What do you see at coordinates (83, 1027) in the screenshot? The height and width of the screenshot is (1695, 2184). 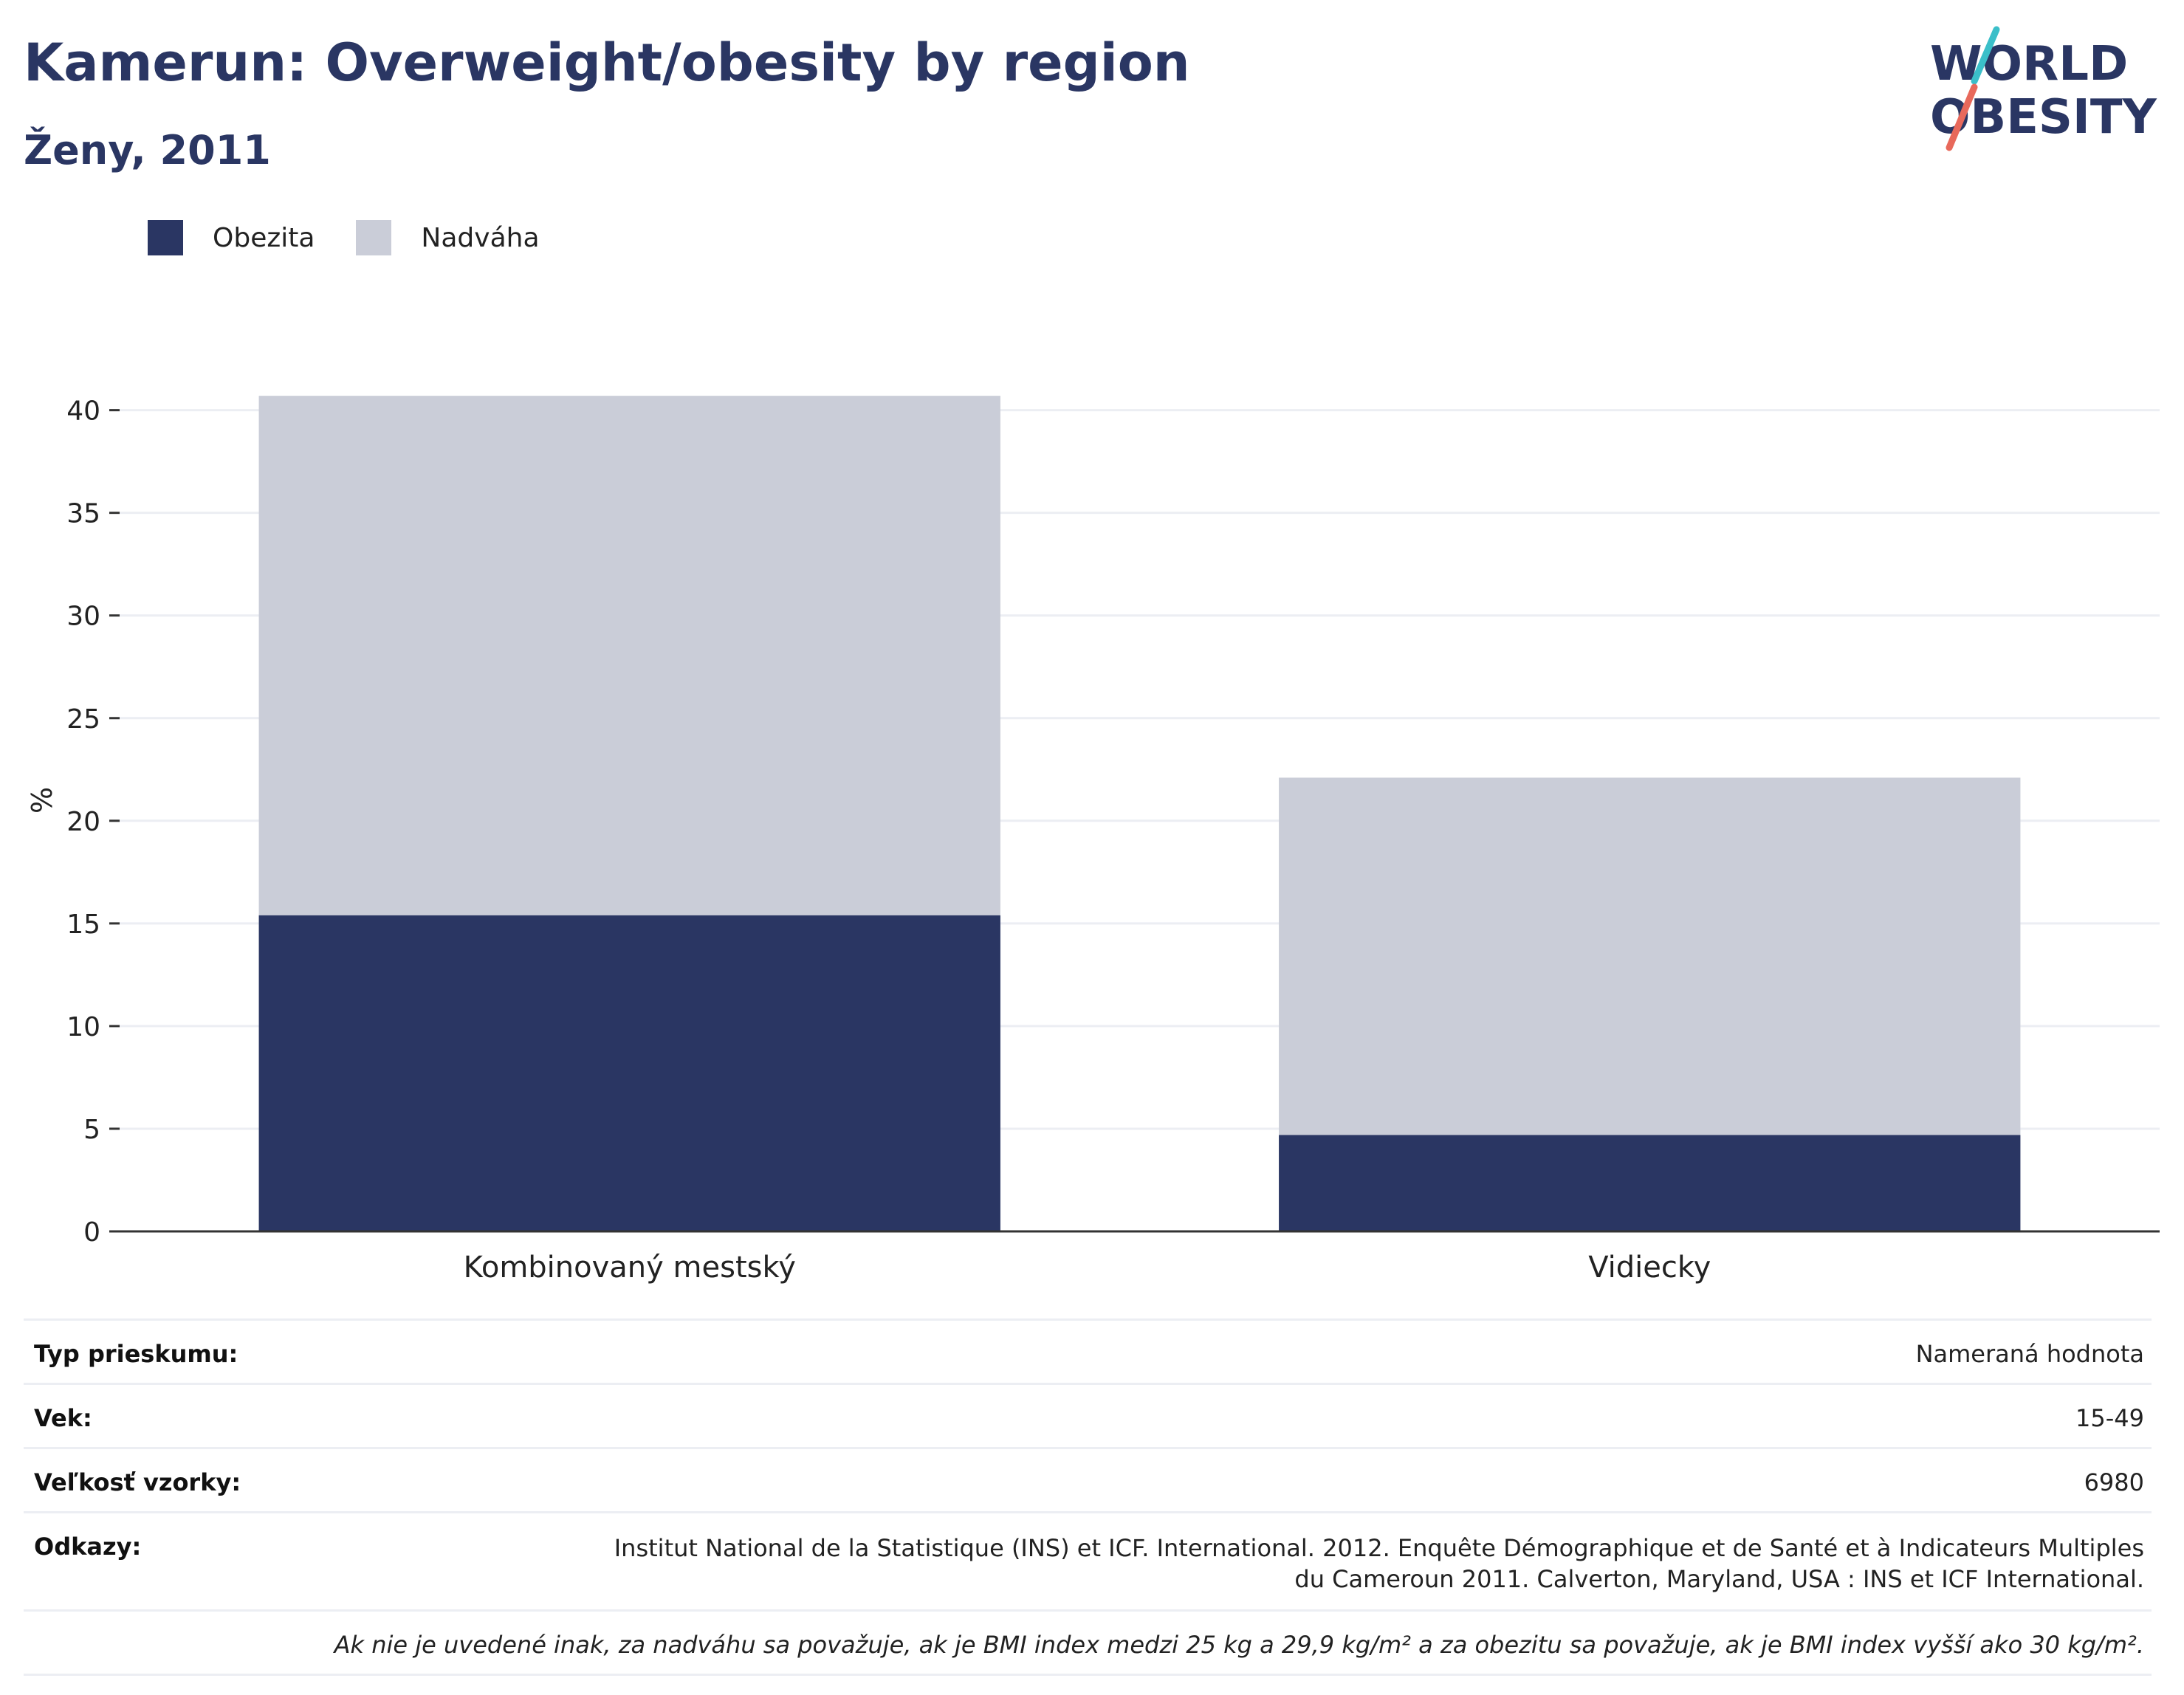 I see `y-tick-label: 10` at bounding box center [83, 1027].